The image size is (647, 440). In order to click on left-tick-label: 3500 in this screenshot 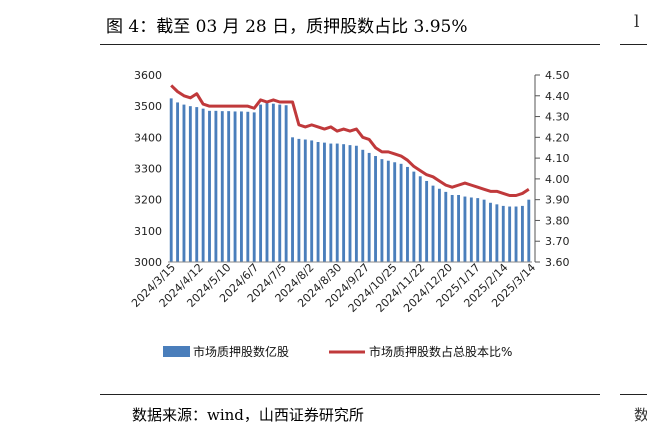, I will do `click(148, 106)`.